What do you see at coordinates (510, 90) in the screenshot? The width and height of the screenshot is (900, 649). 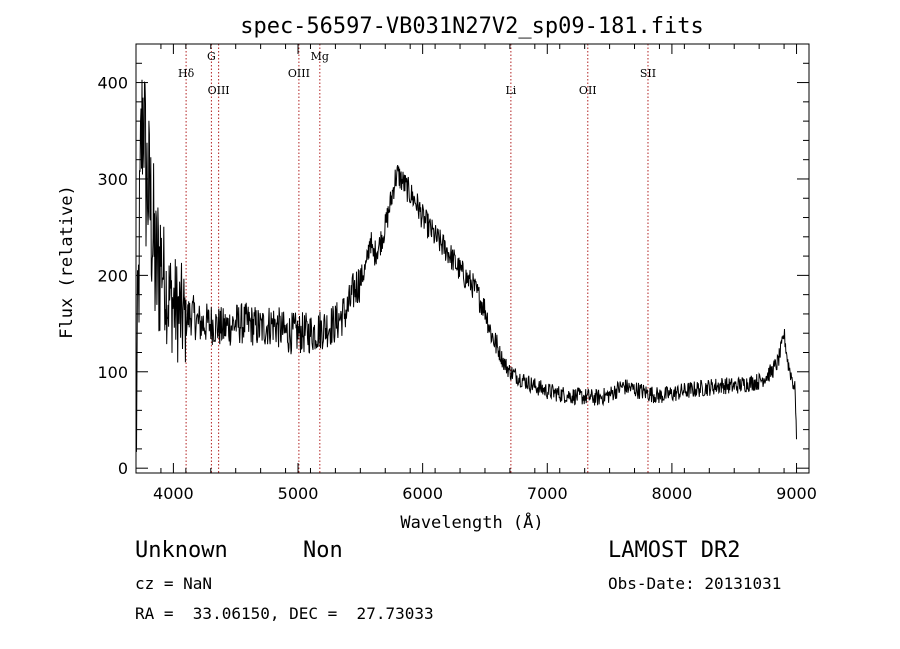 I see `spectral-line-label: Li` at bounding box center [510, 90].